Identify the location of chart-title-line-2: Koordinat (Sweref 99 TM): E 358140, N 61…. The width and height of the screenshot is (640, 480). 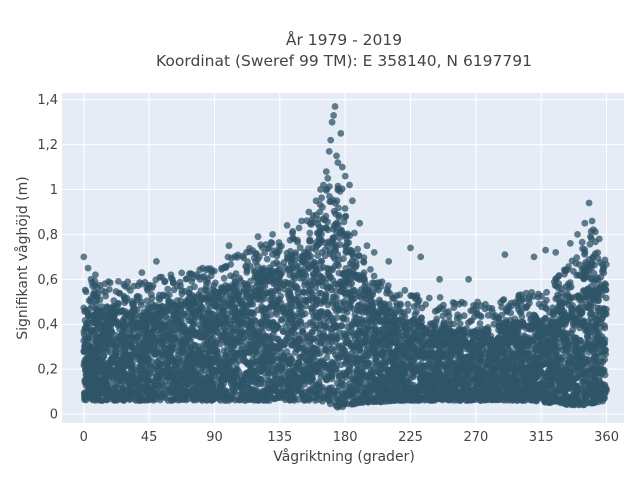
(344, 61).